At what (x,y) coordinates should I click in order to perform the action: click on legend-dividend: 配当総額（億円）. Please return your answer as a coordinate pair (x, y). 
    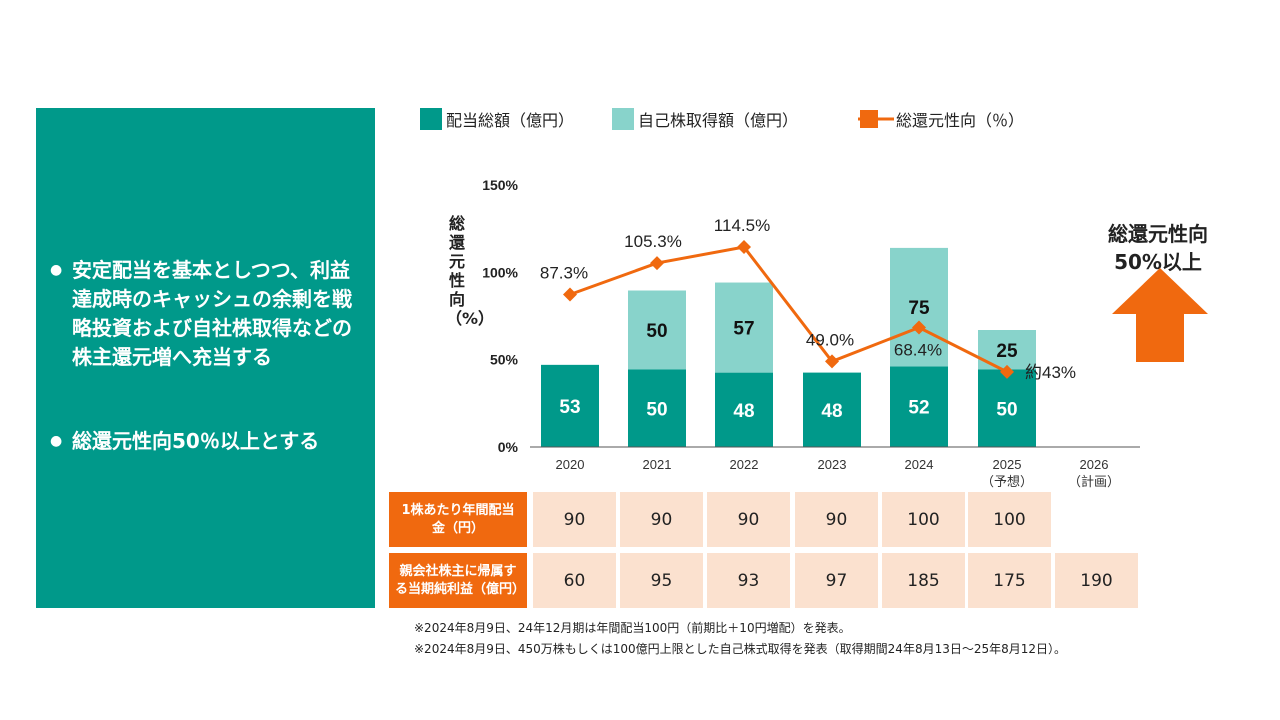
    Looking at the image, I should click on (497, 119).